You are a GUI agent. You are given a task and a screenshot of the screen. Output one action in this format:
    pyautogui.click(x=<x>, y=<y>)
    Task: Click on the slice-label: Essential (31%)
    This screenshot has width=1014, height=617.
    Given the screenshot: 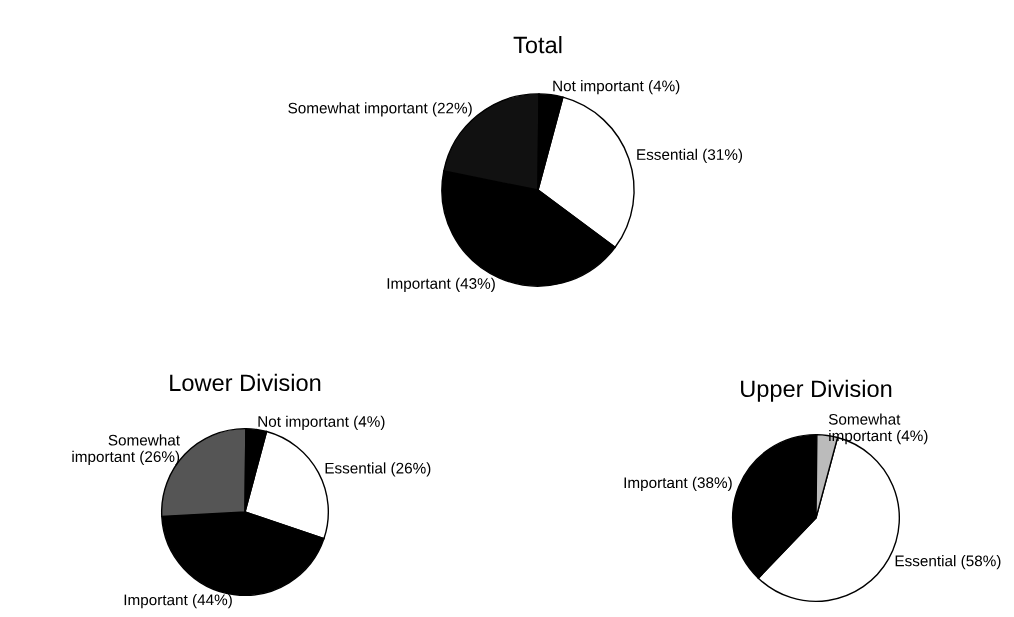 What is the action you would take?
    pyautogui.click(x=690, y=155)
    